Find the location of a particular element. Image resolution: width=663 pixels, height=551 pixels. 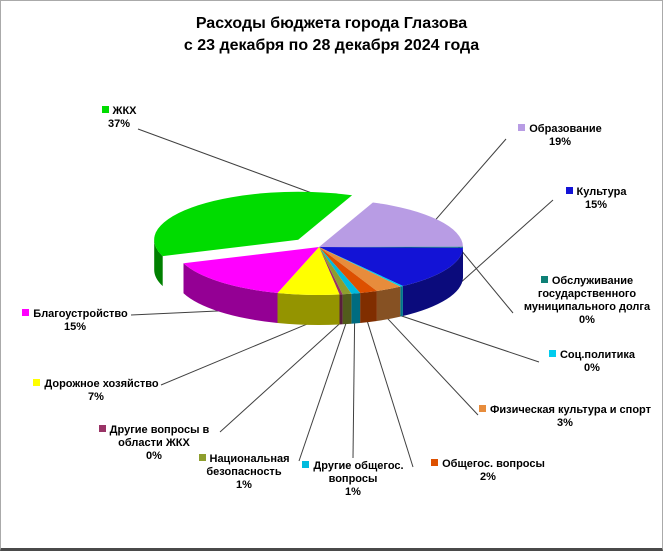

legend-label-text: Образование is located at coordinates (565, 129).